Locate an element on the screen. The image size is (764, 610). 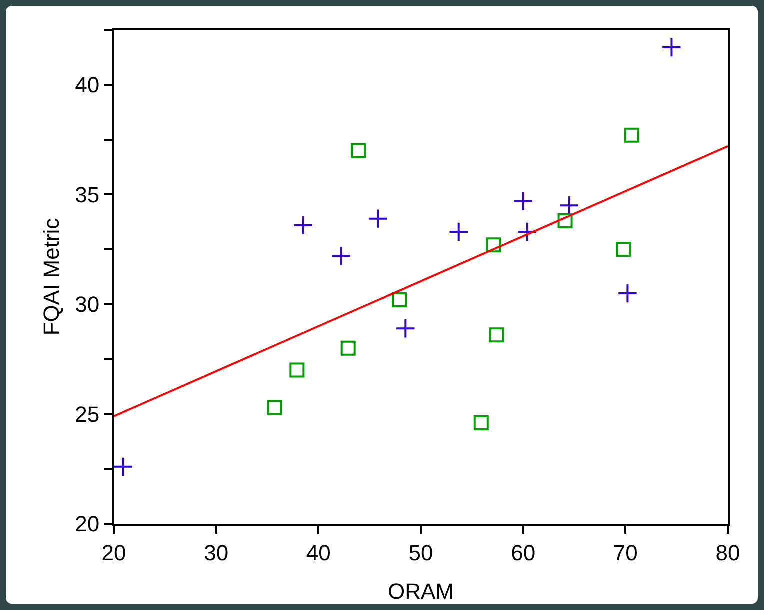
x-tick-label: 40 is located at coordinates (318, 553).